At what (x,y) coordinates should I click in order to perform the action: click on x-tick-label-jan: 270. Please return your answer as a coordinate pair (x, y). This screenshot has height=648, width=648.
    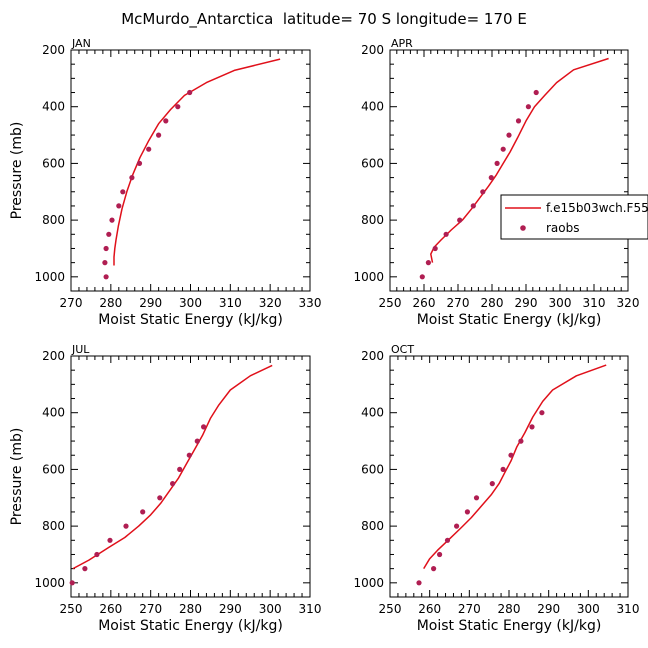
    Looking at the image, I should click on (71, 303).